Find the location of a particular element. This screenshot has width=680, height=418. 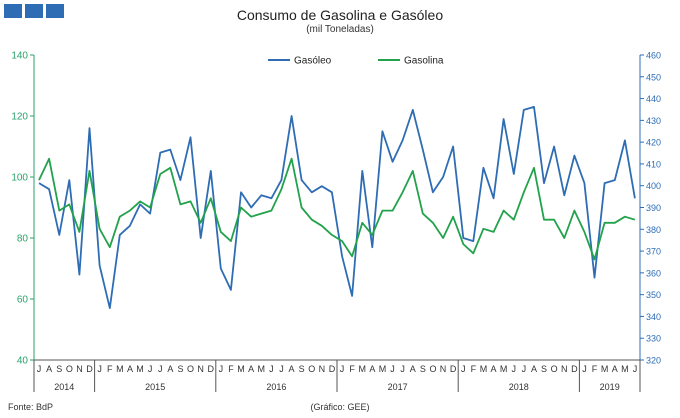

credit-note: (Gráfico: GEE) is located at coordinates (340, 407).